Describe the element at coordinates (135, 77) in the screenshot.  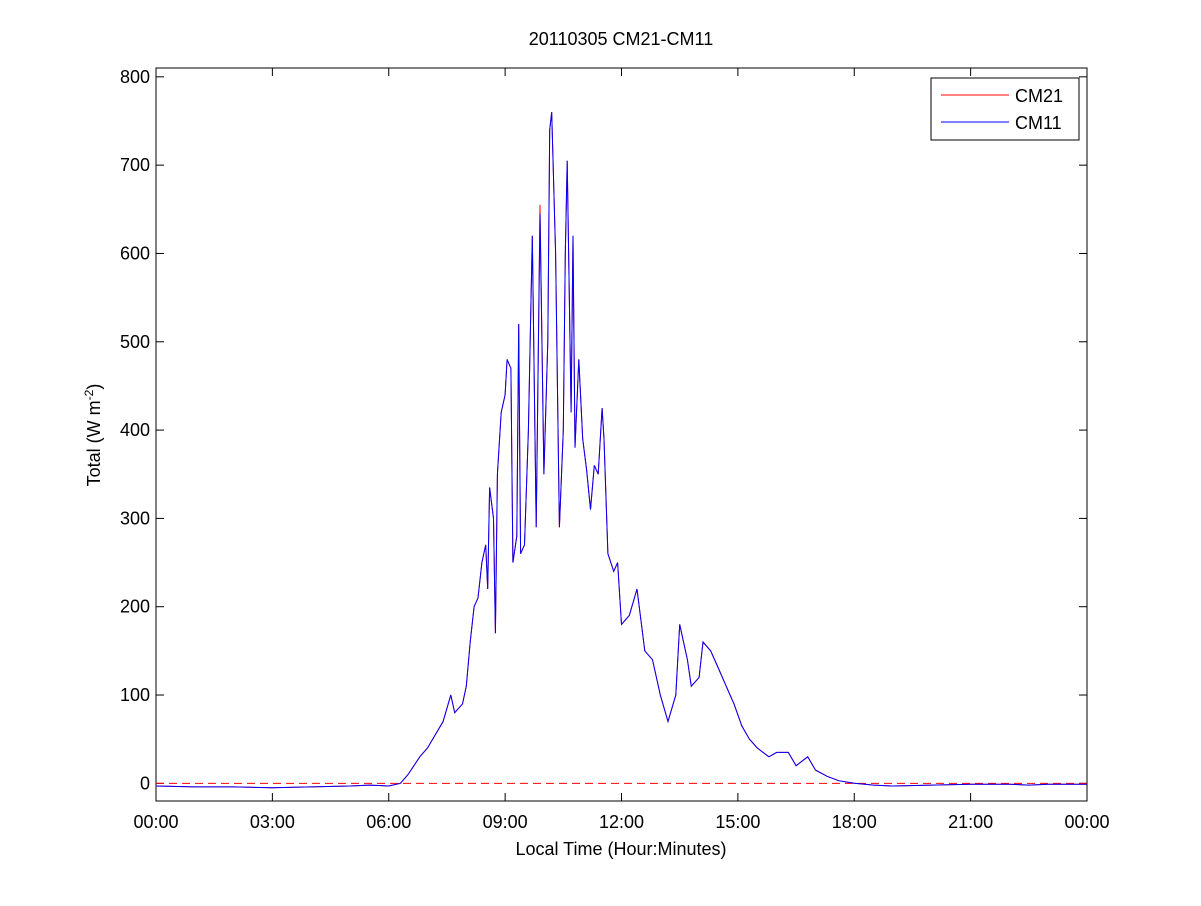
I see `y-tick-label: 800` at that location.